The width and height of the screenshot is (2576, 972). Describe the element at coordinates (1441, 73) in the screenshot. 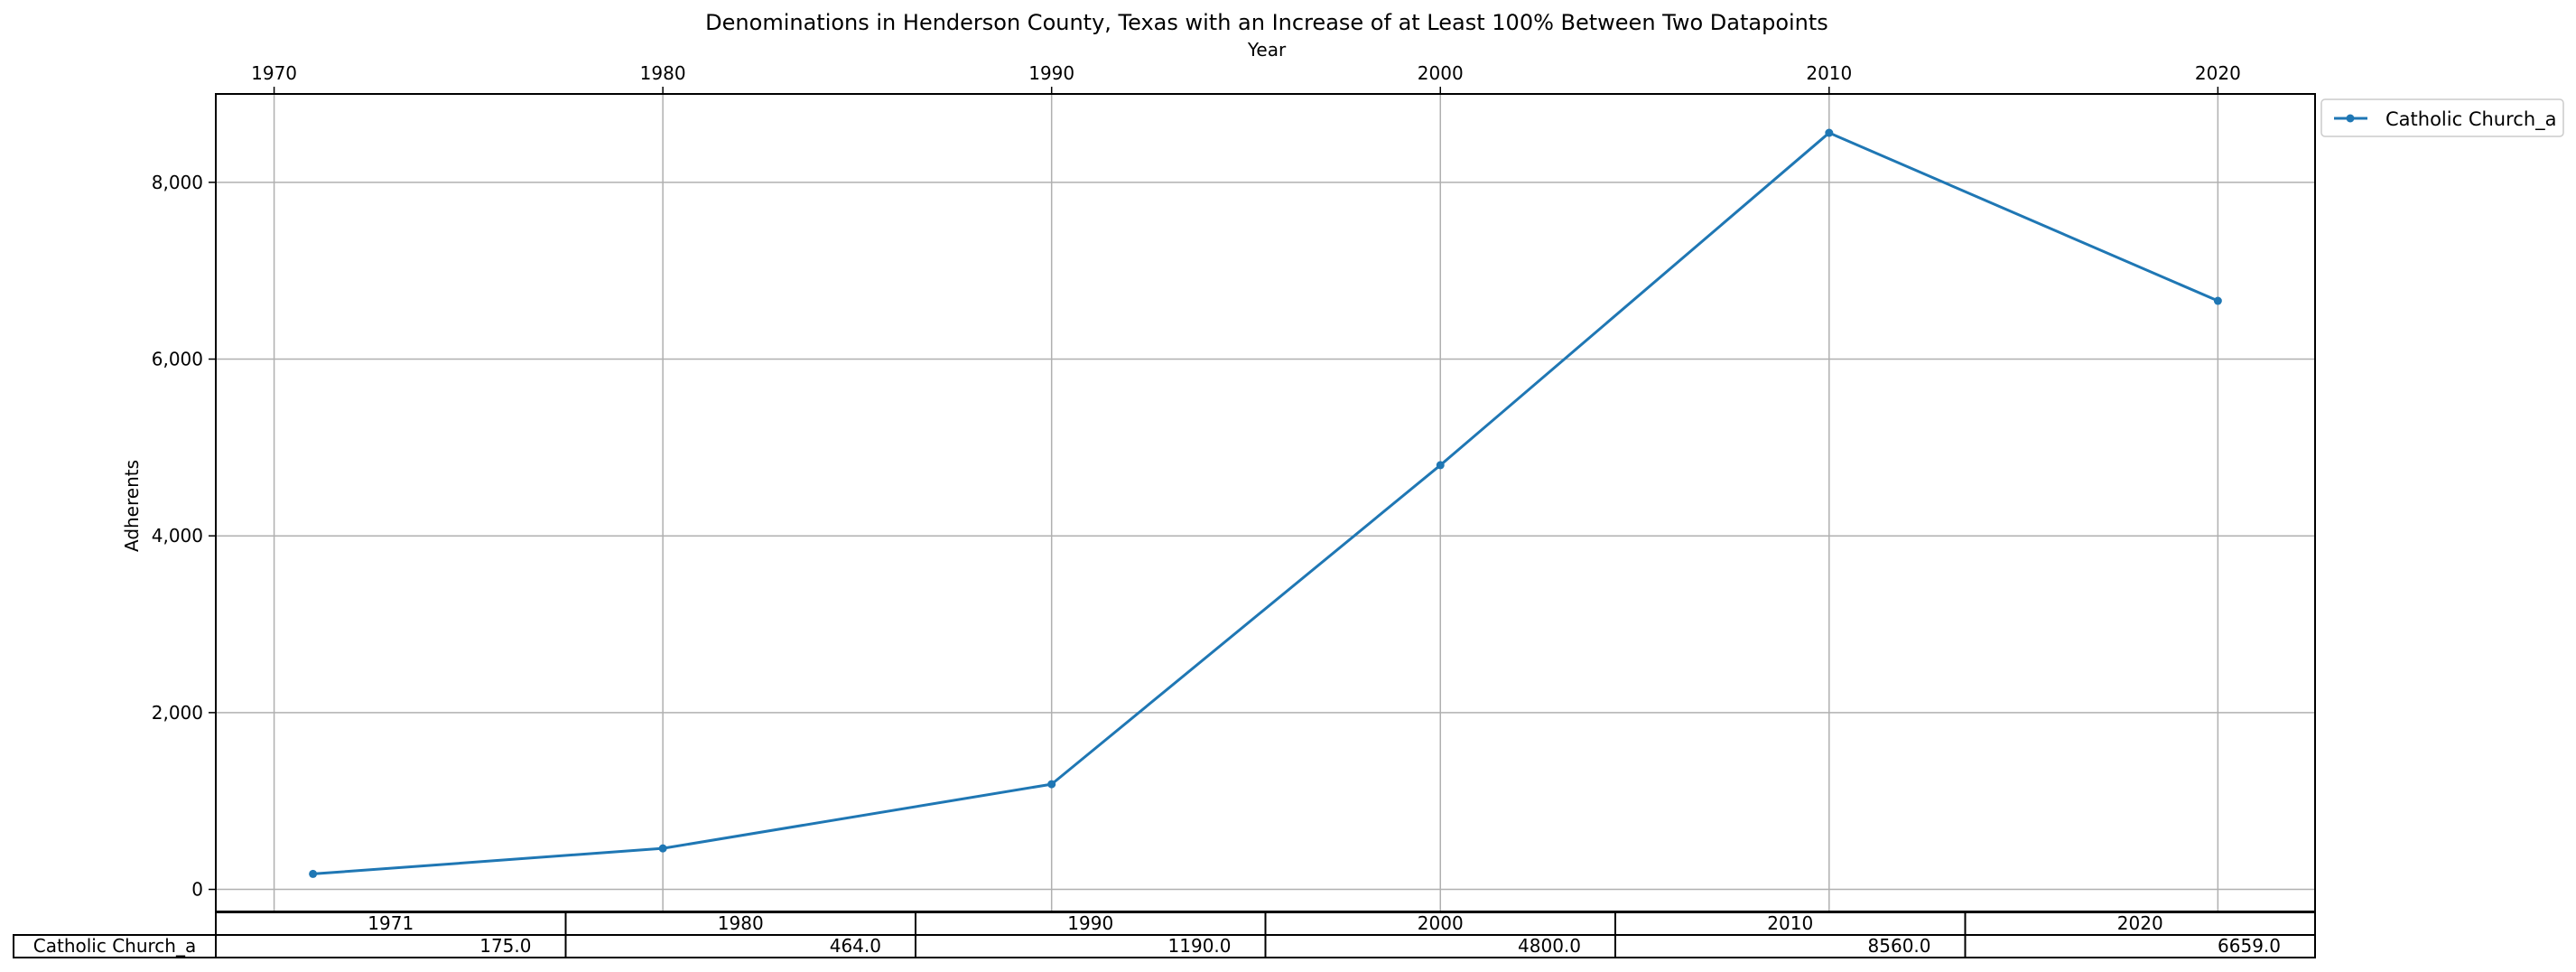

I see `x-tick-label-2000: 2000` at that location.